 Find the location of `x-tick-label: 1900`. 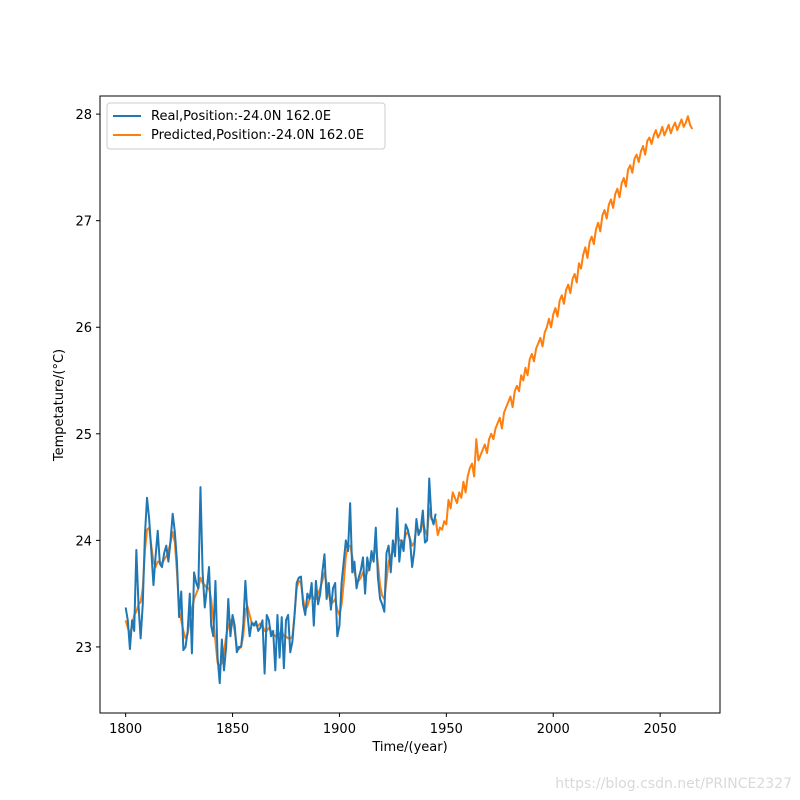

x-tick-label: 1900 is located at coordinates (339, 729).